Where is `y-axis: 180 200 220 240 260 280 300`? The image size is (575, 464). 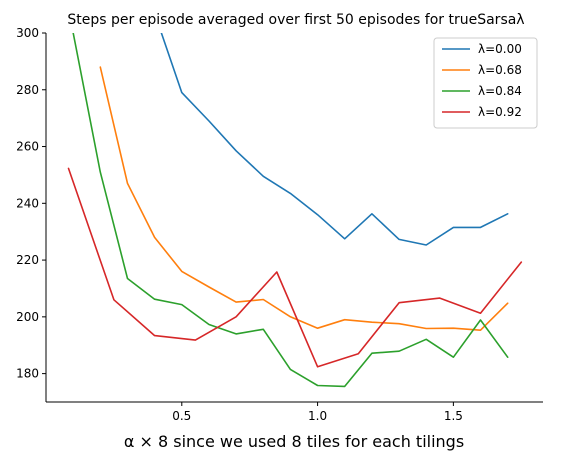 y-axis: 180 200 220 240 260 280 300 is located at coordinates (31, 203).